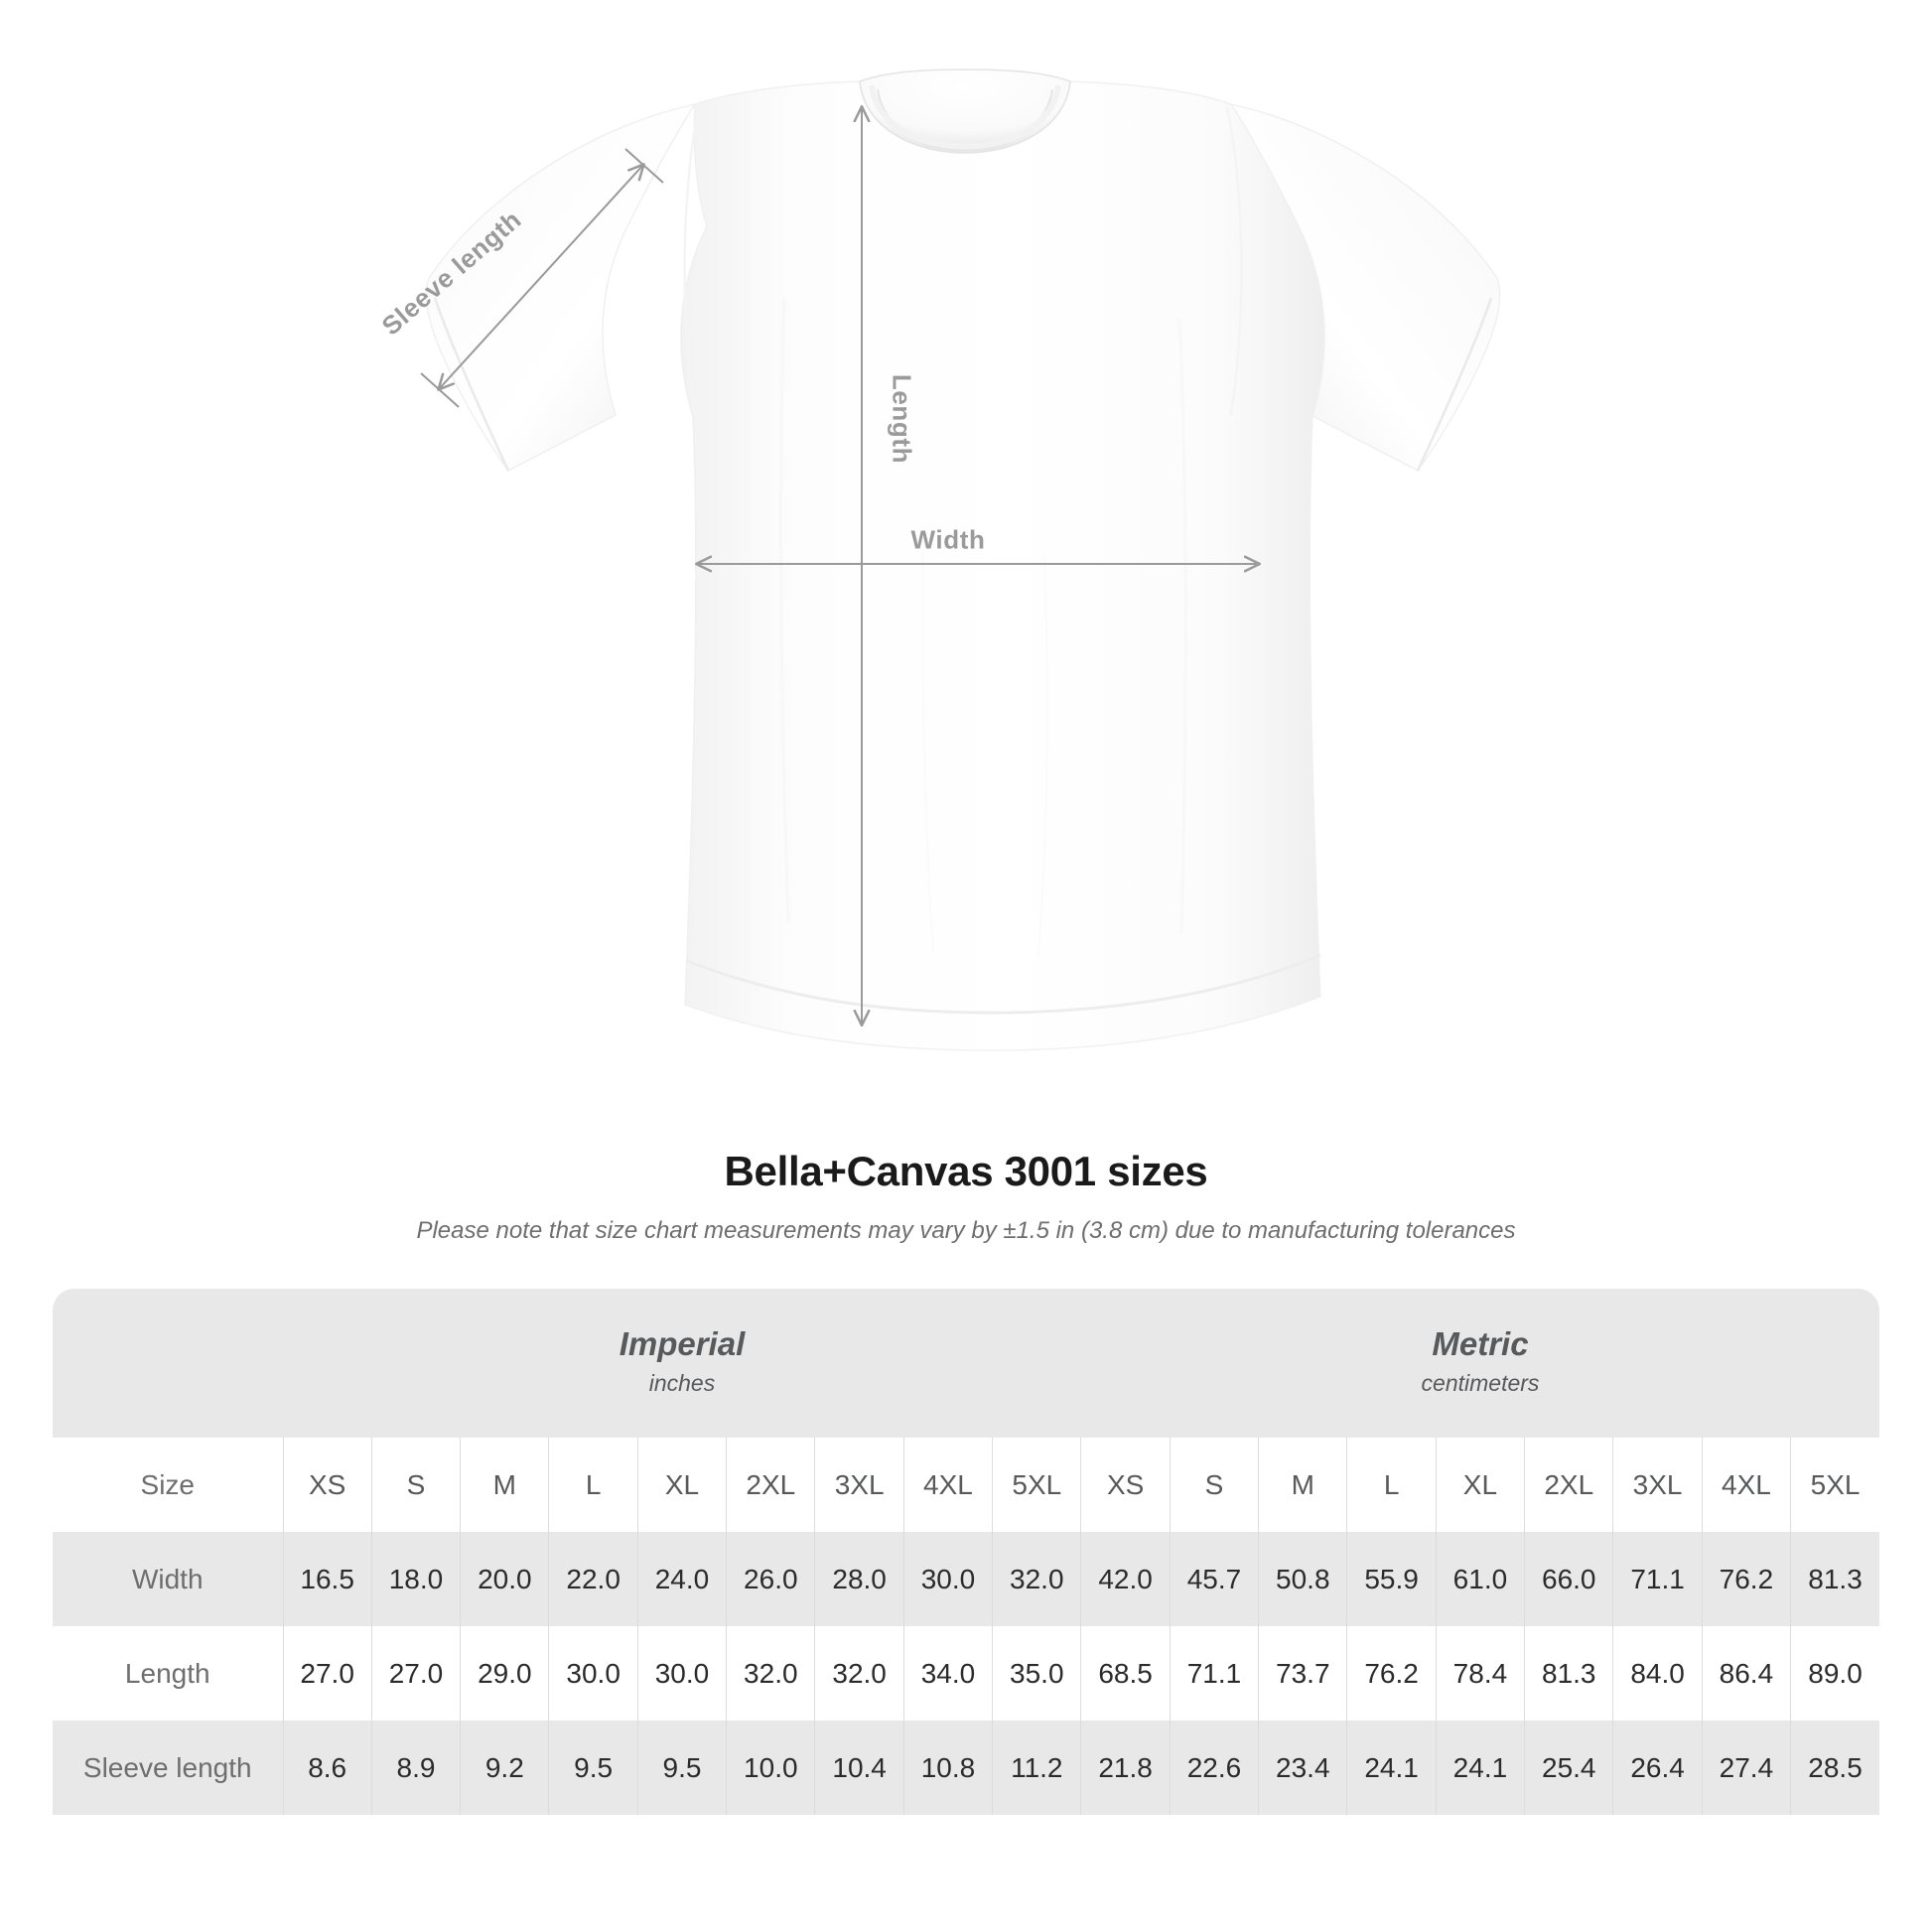 The image size is (1932, 1932). I want to click on left-sleeve, so click(561, 287).